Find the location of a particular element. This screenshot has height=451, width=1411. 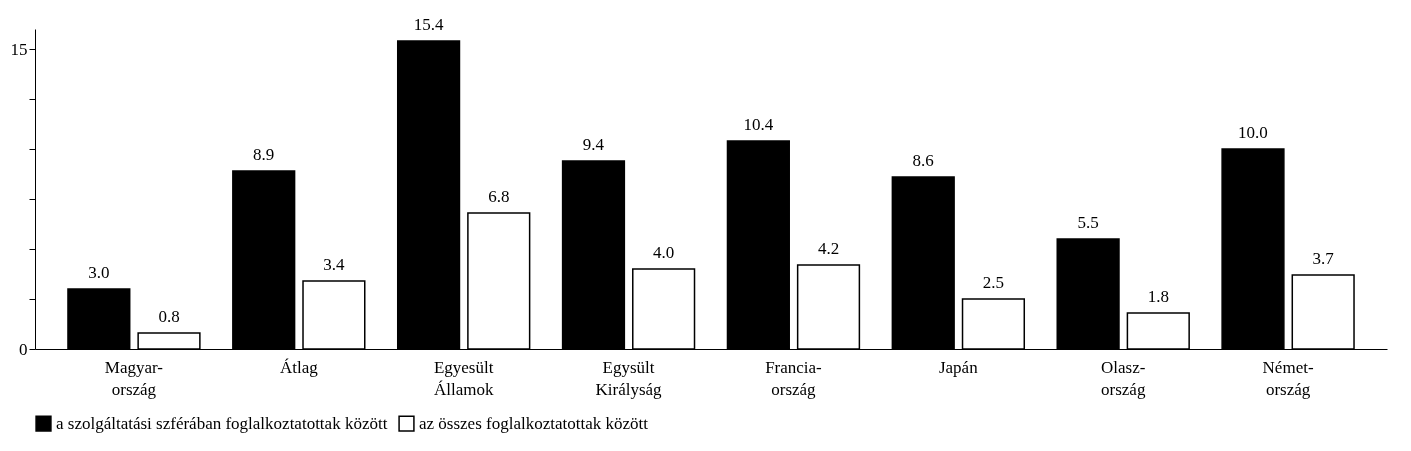

y-tick-label: 15 is located at coordinates (19, 49).